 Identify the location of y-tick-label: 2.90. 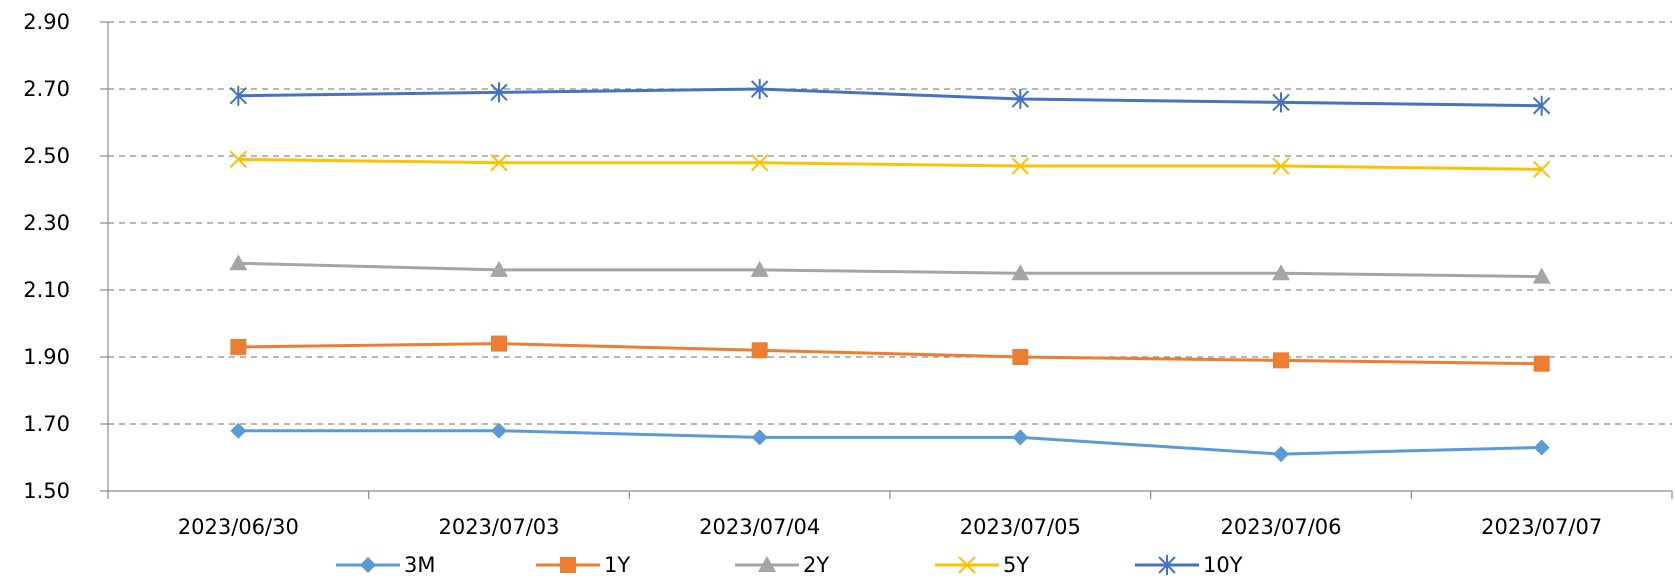
(46, 22).